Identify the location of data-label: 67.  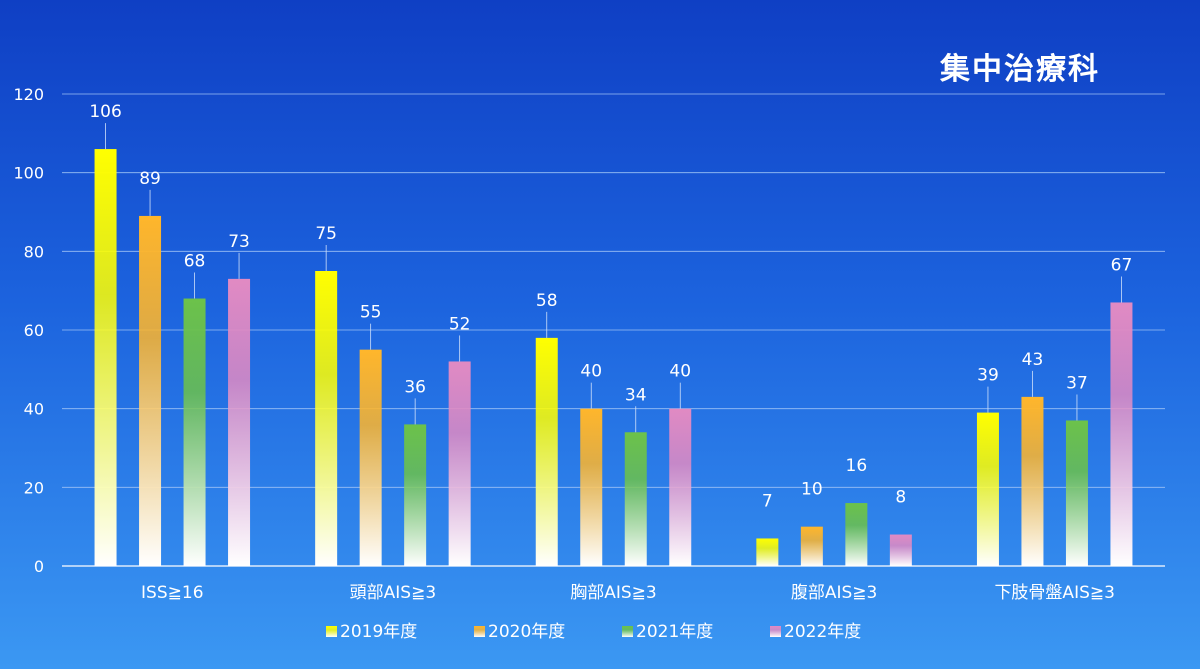
(1122, 265).